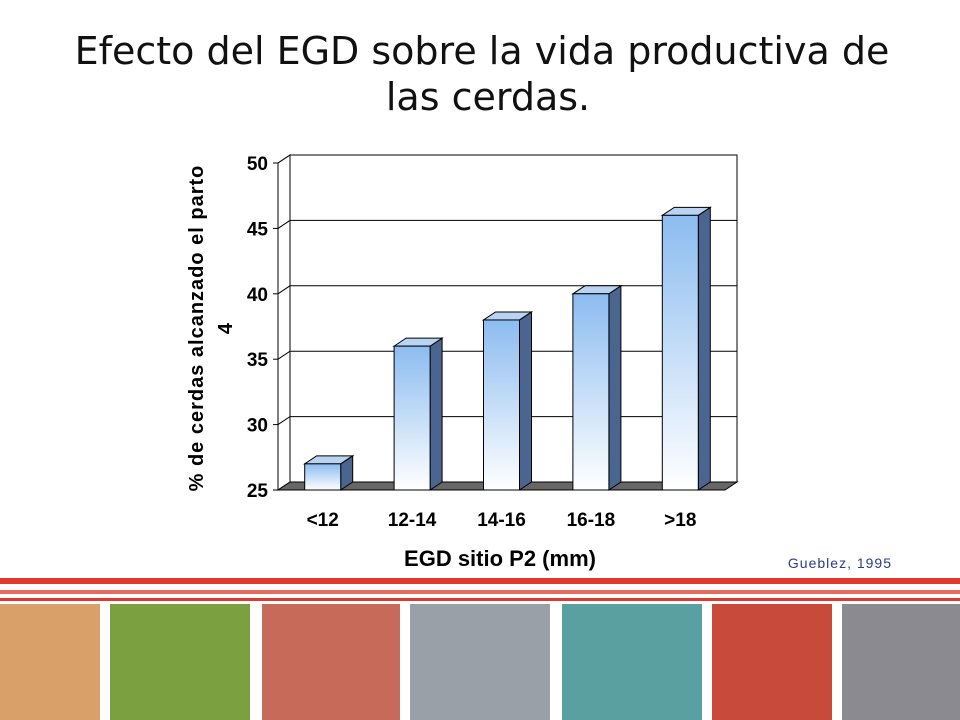 The width and height of the screenshot is (960, 720). I want to click on x-tick-label: 16-18, so click(591, 520).